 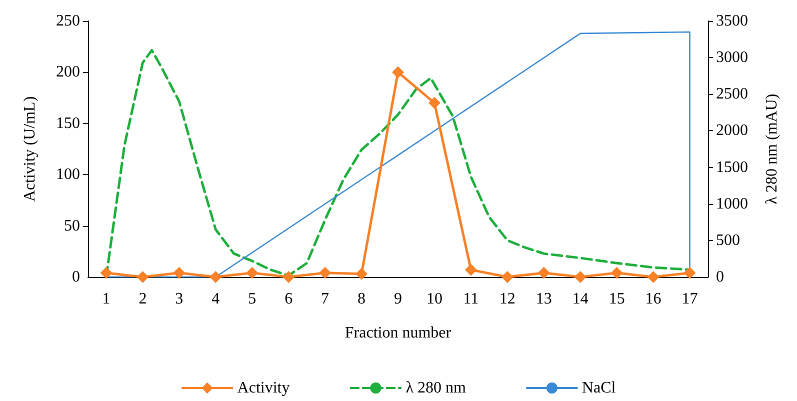 What do you see at coordinates (544, 299) in the screenshot?
I see `x-tick-label: 13` at bounding box center [544, 299].